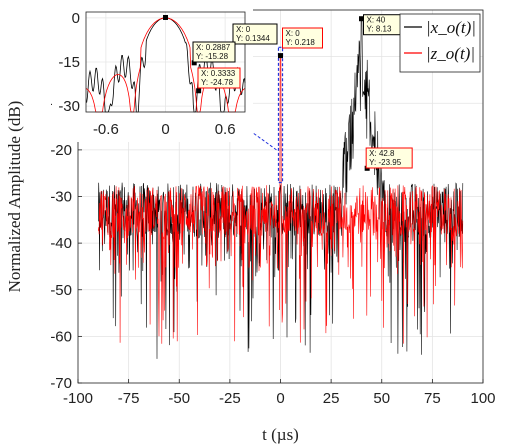 This screenshot has height=444, width=508. Describe the element at coordinates (218, 73) in the screenshot. I see `inset-tip-red-x-text: X: 0.3333` at that location.